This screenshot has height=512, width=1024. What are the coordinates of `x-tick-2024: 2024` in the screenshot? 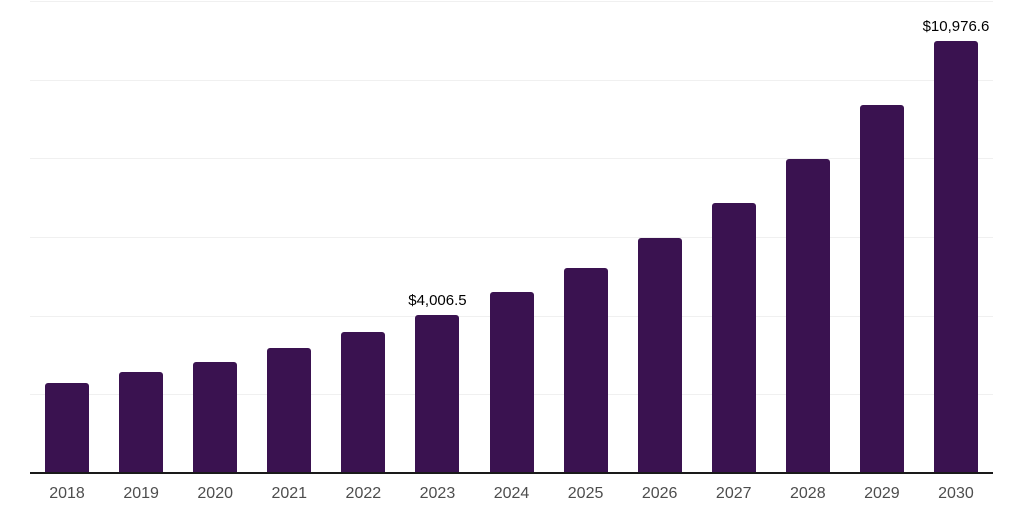 It's located at (511, 493).